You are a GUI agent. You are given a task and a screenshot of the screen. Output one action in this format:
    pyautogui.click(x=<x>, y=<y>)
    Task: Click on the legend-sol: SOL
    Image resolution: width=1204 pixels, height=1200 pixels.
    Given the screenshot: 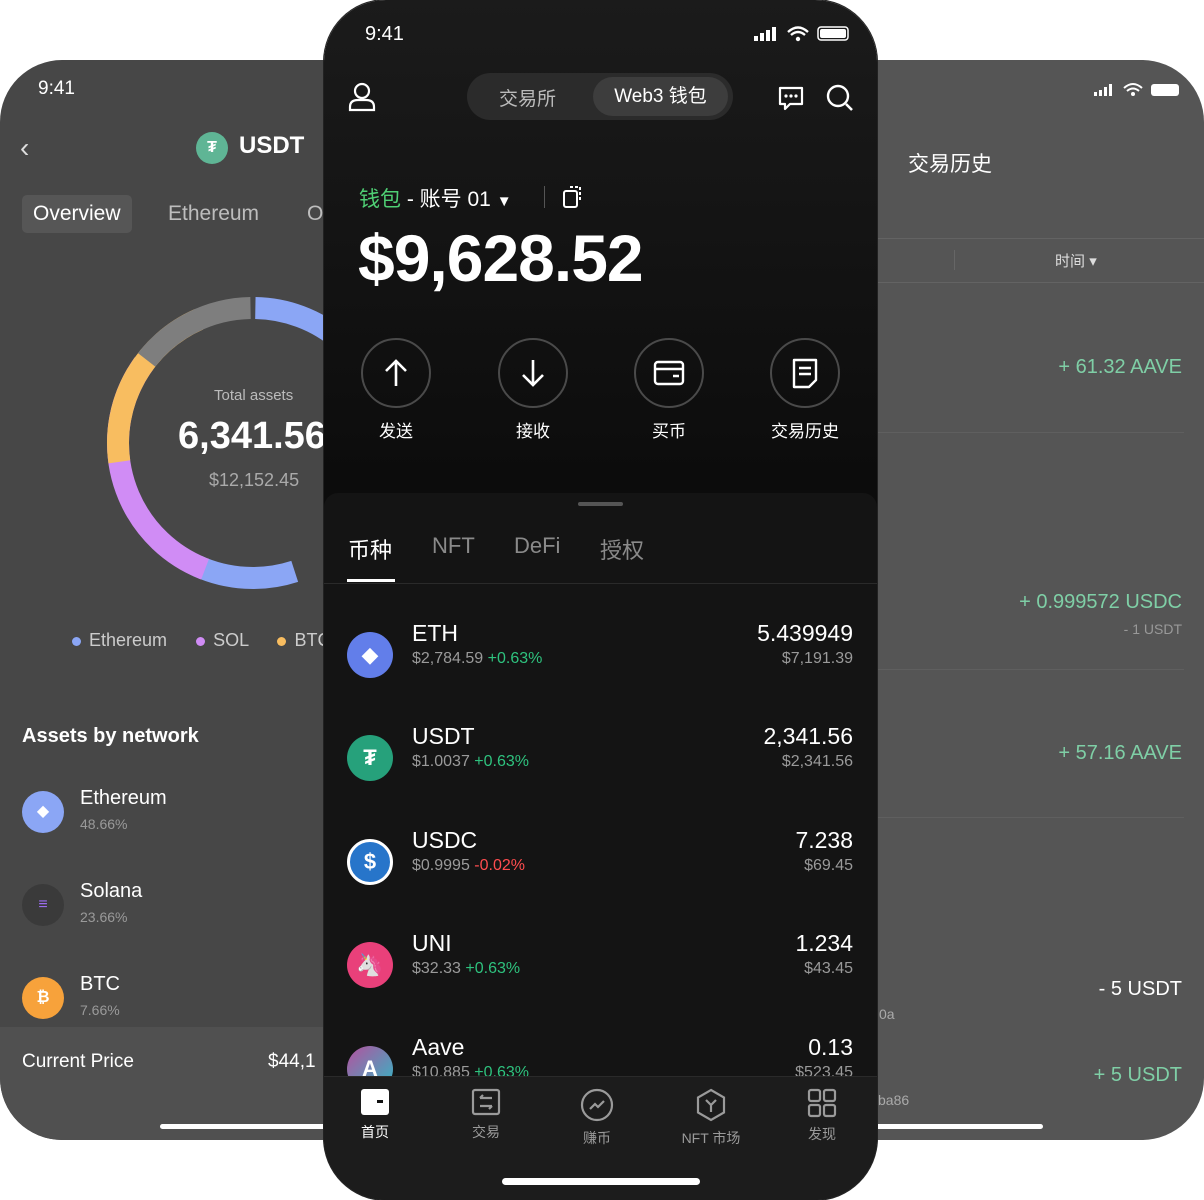 What is the action you would take?
    pyautogui.click(x=231, y=640)
    